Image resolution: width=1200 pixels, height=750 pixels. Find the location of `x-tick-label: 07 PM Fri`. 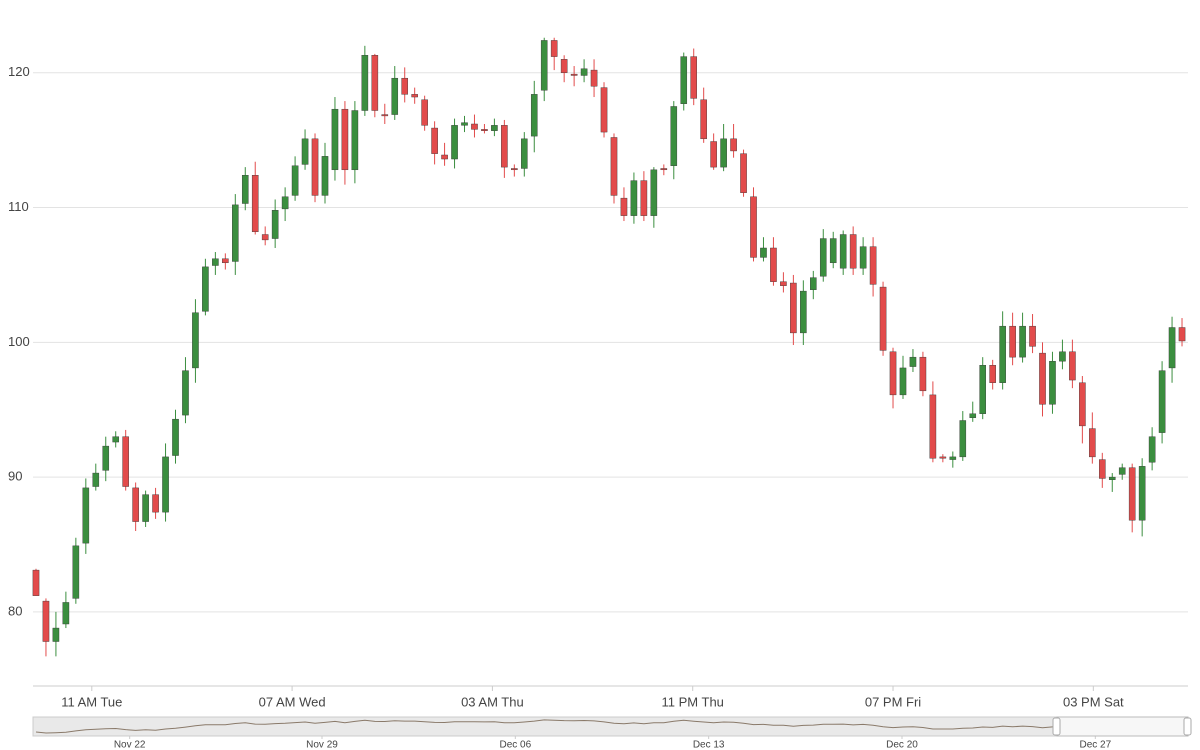

x-tick-label: 07 PM Fri is located at coordinates (893, 701).